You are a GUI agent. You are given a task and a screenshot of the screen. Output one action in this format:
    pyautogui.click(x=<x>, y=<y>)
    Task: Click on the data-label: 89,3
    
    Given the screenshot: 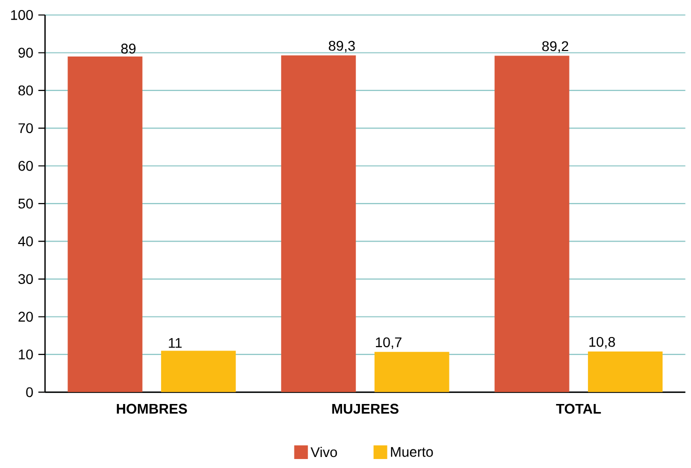 What is the action you would take?
    pyautogui.click(x=341, y=46)
    